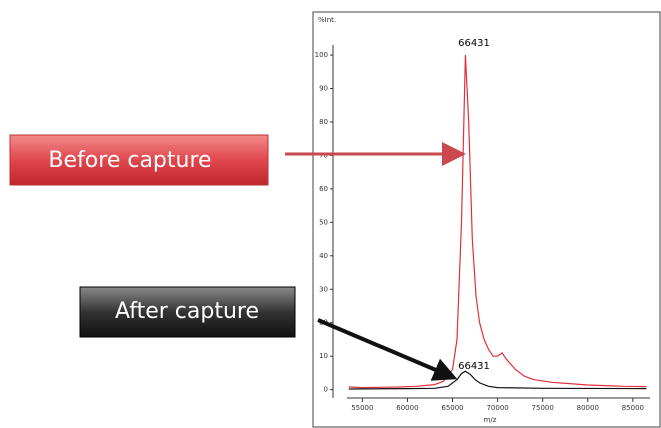 The height and width of the screenshot is (428, 661). What do you see at coordinates (362, 408) in the screenshot?
I see `x-tick-label: 55000` at bounding box center [362, 408].